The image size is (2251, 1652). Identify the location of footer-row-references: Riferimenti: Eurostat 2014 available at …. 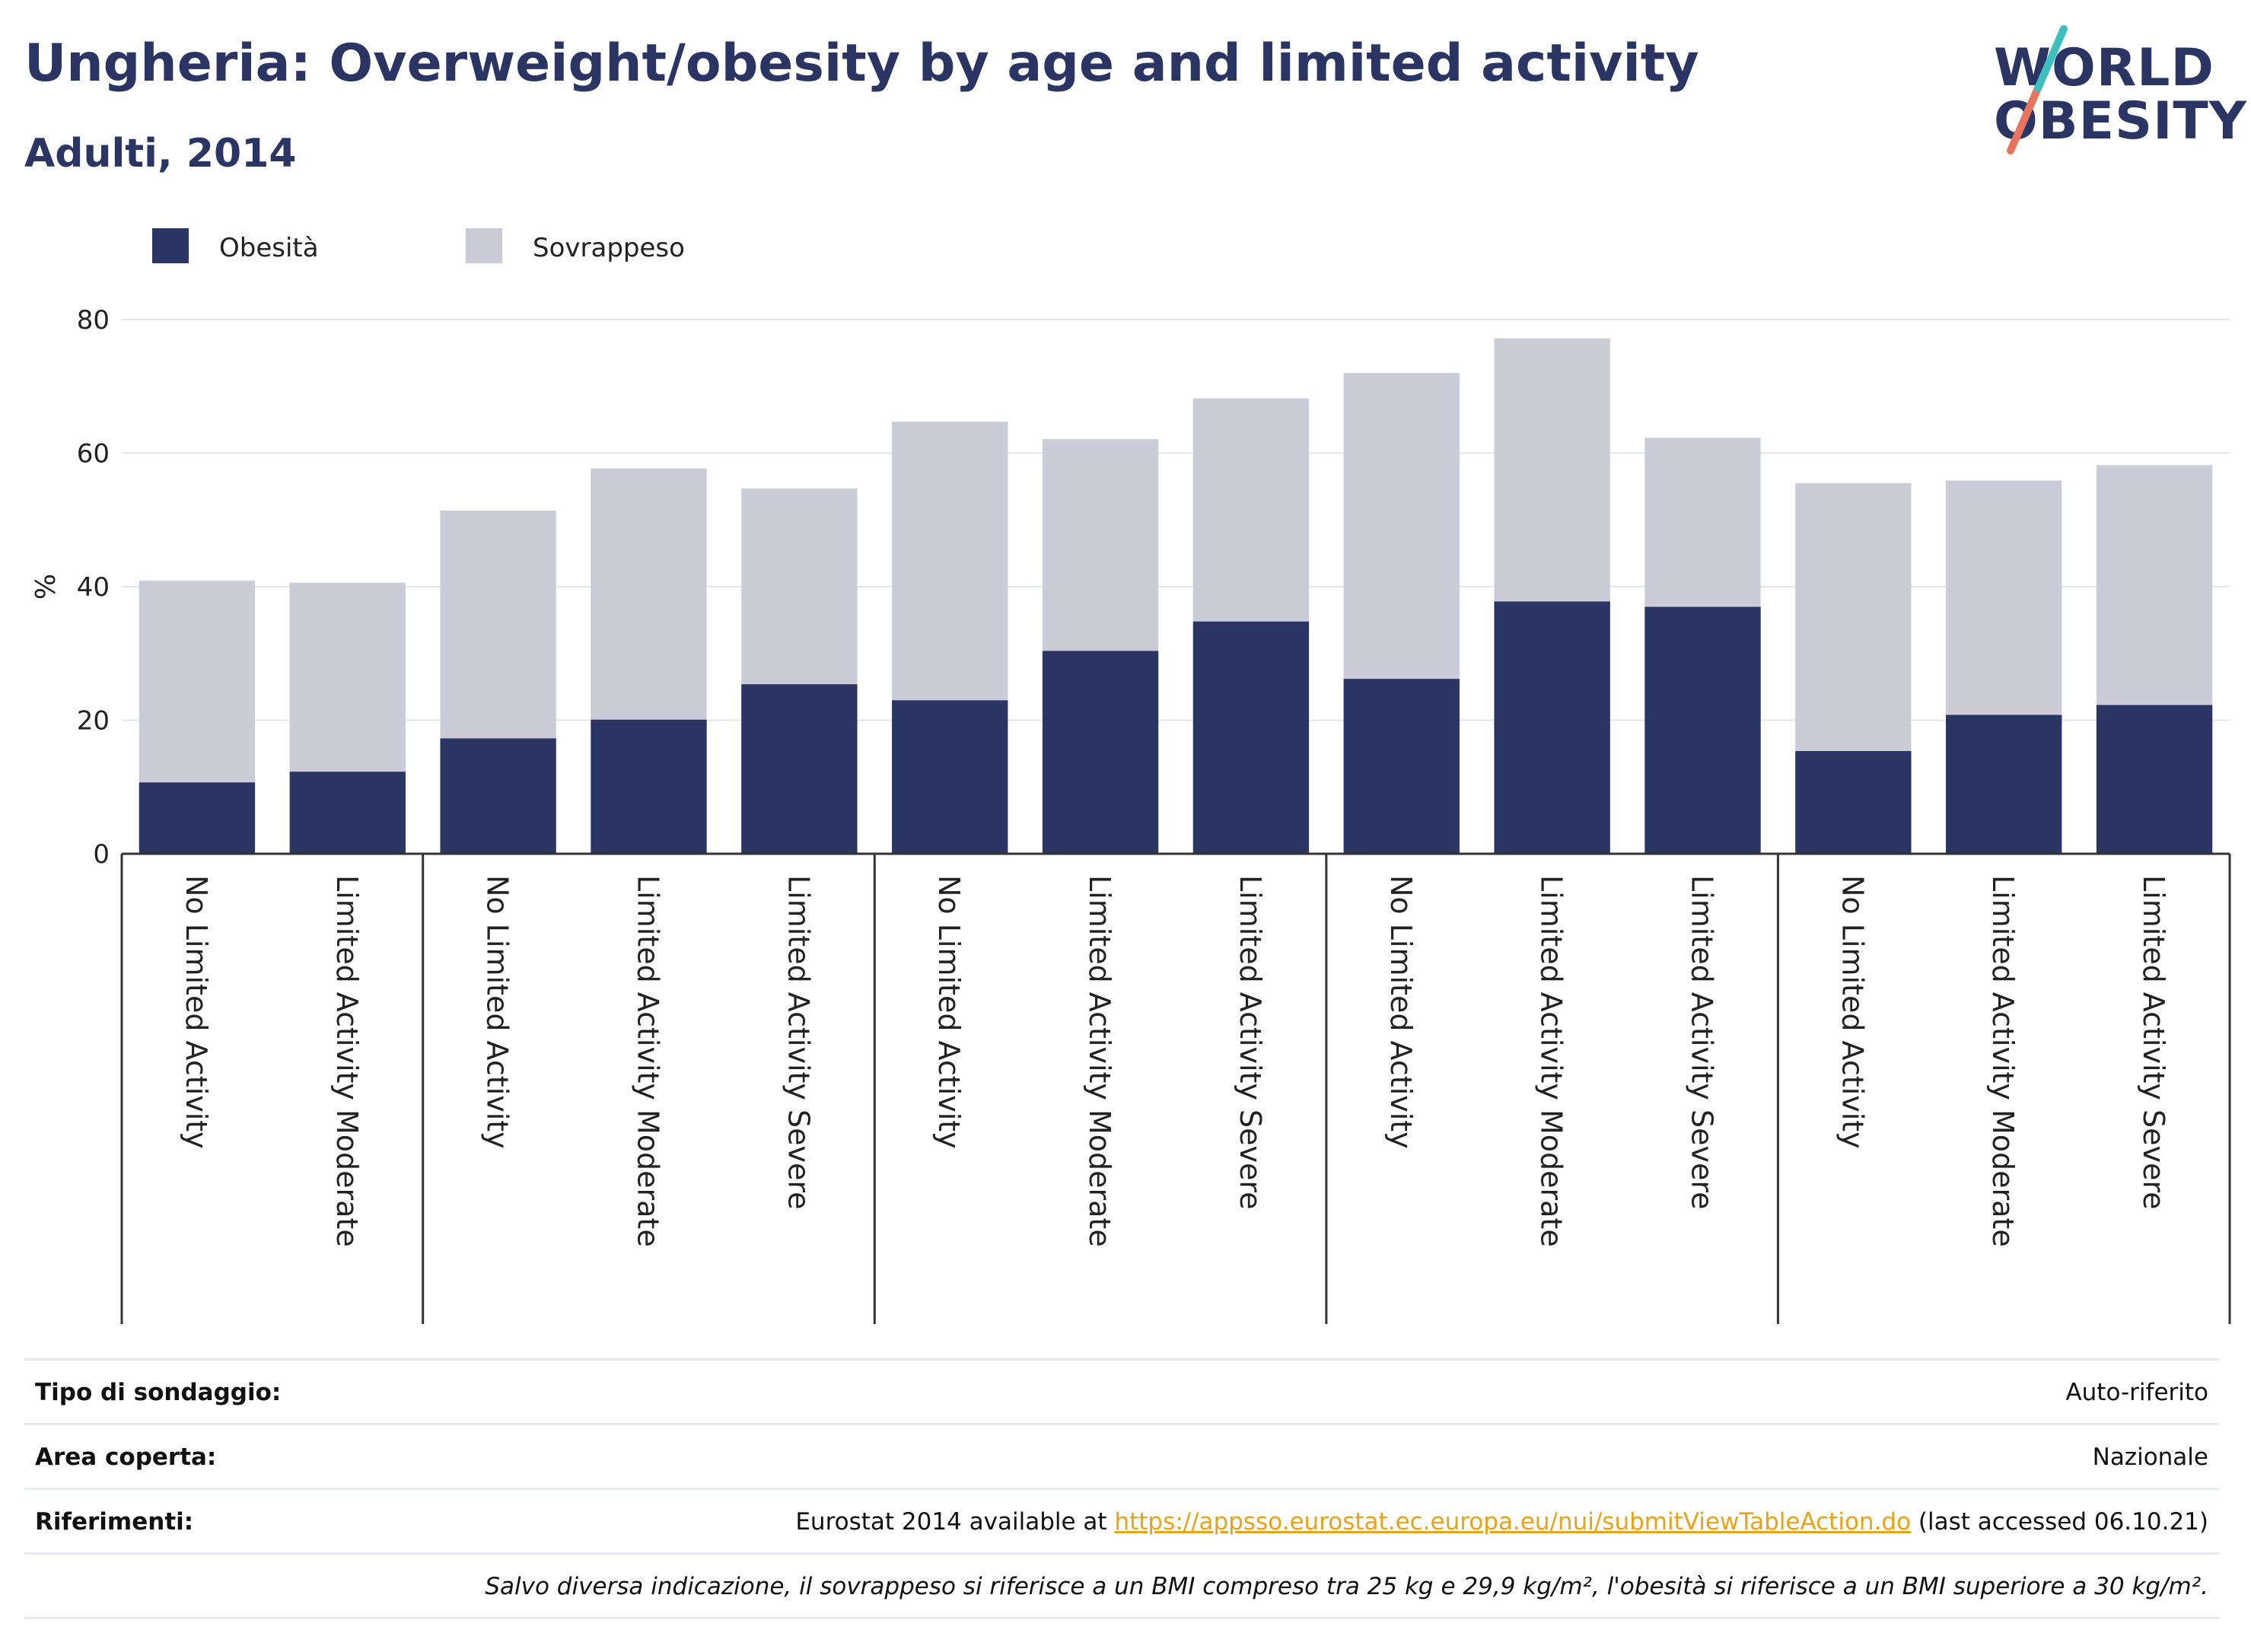
(1121, 1520).